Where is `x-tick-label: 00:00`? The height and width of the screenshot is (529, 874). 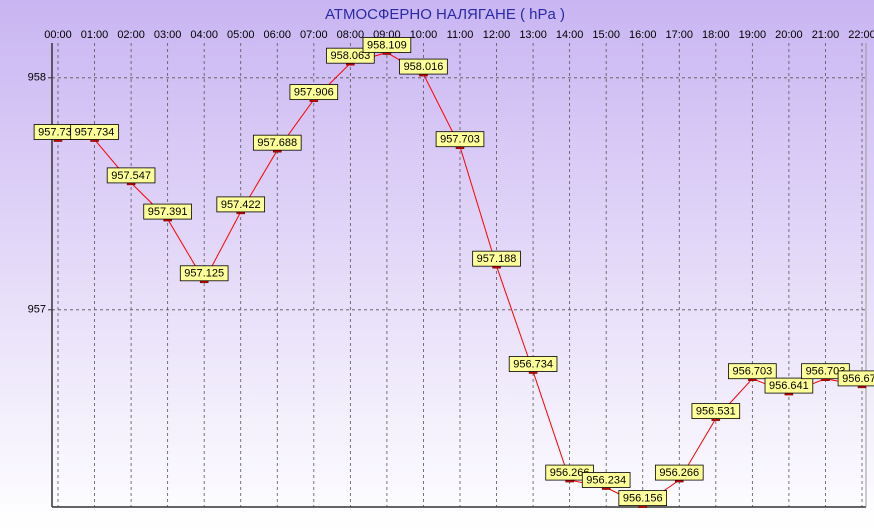 x-tick-label: 00:00 is located at coordinates (58, 35).